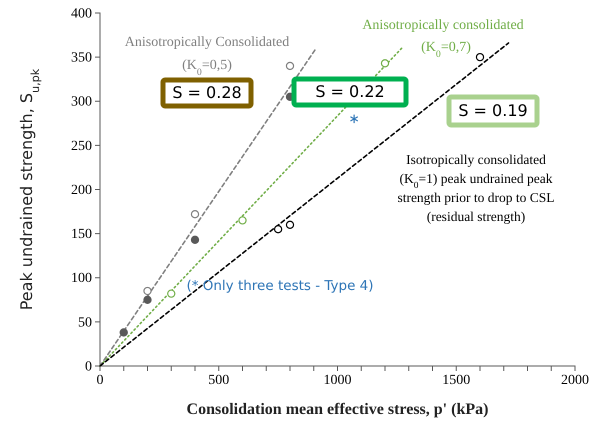 This screenshot has height=434, width=608. What do you see at coordinates (493, 110) in the screenshot?
I see `annotation: S = 0.19` at bounding box center [493, 110].